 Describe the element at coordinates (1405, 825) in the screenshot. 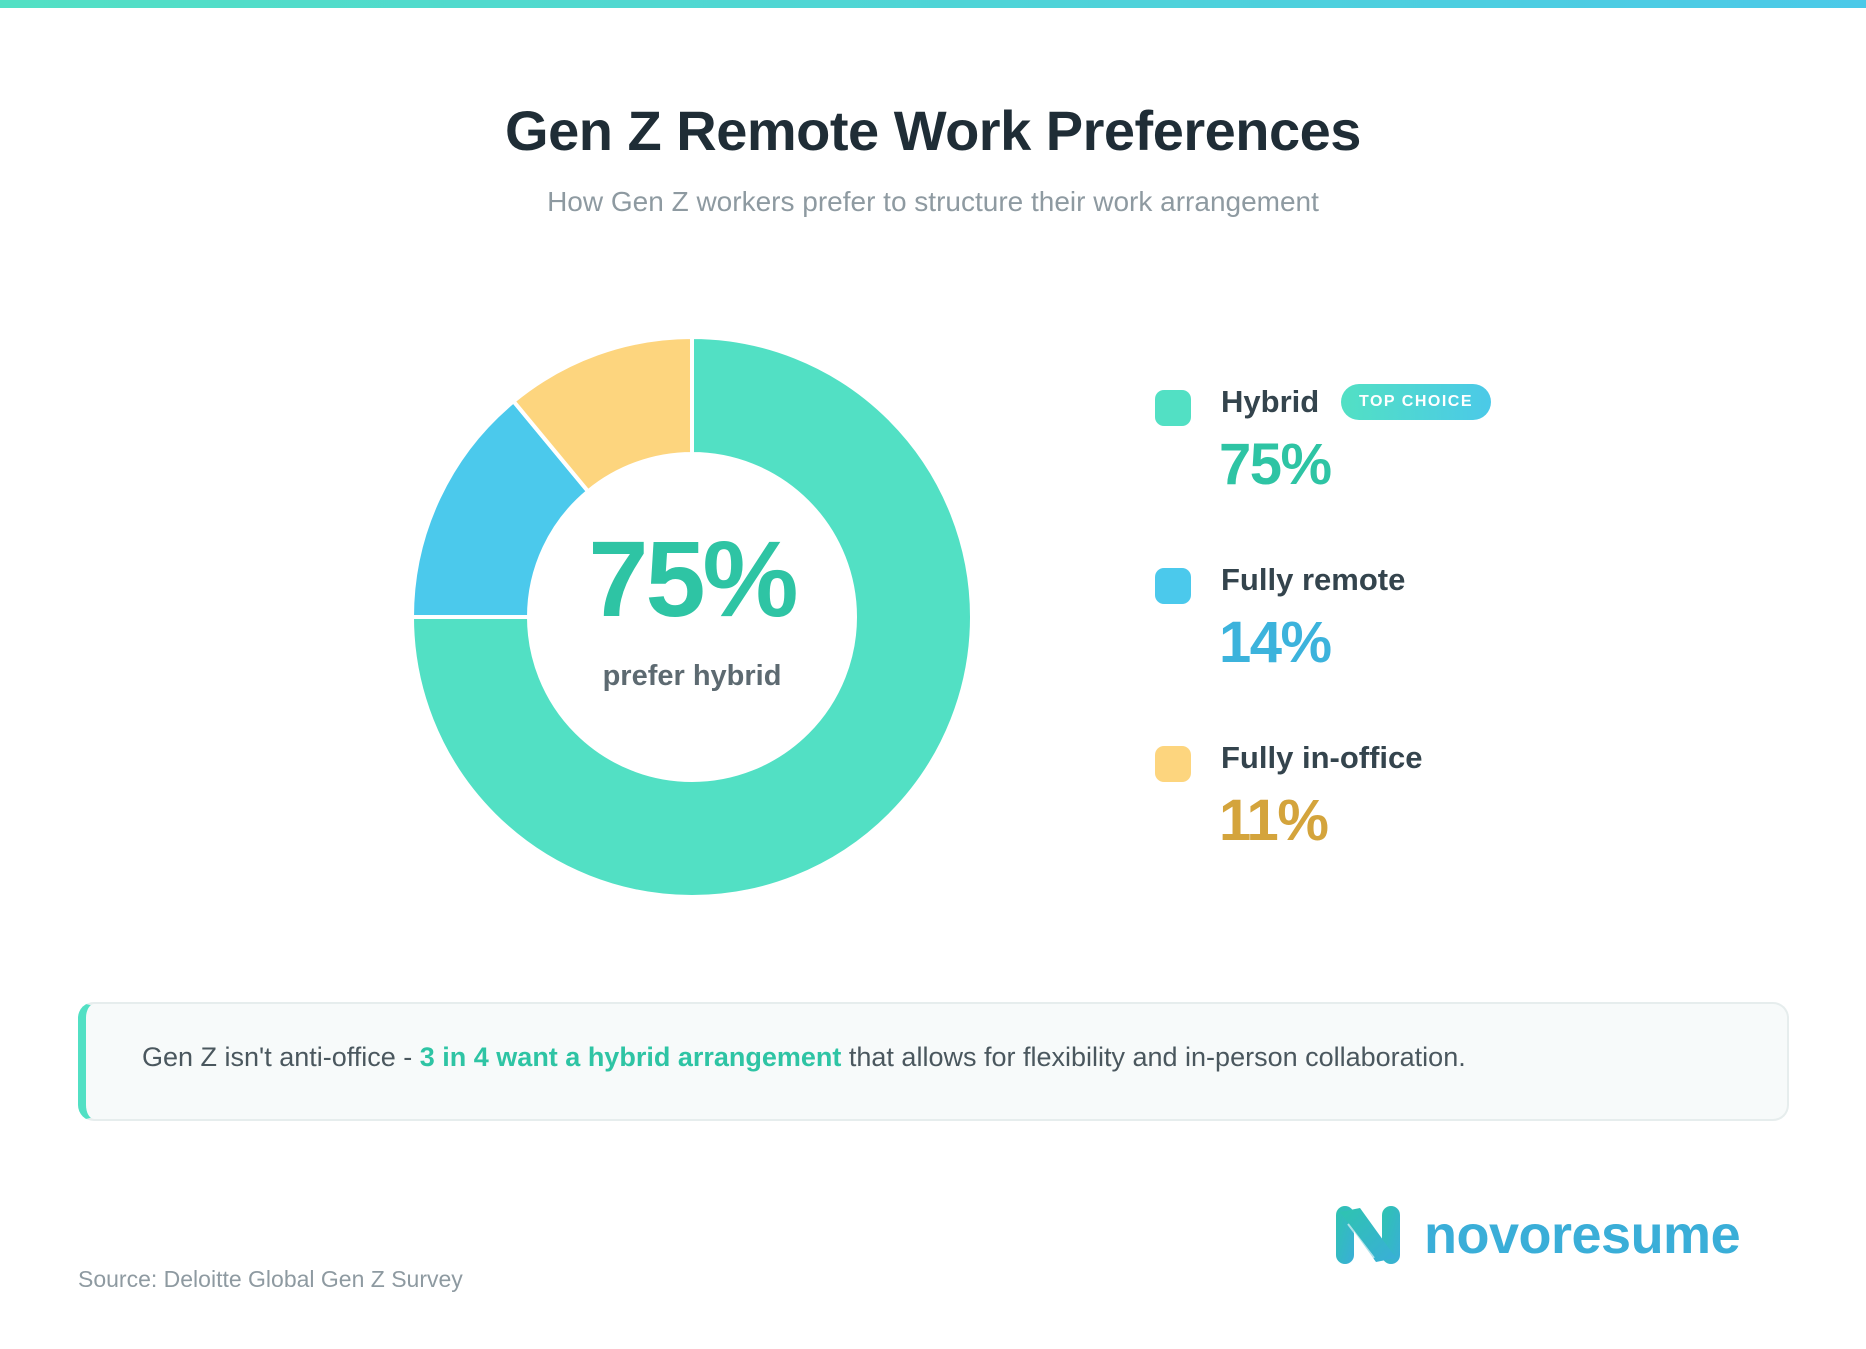

I see `legend-item-fully-in-office: Fully in-office 11%` at that location.